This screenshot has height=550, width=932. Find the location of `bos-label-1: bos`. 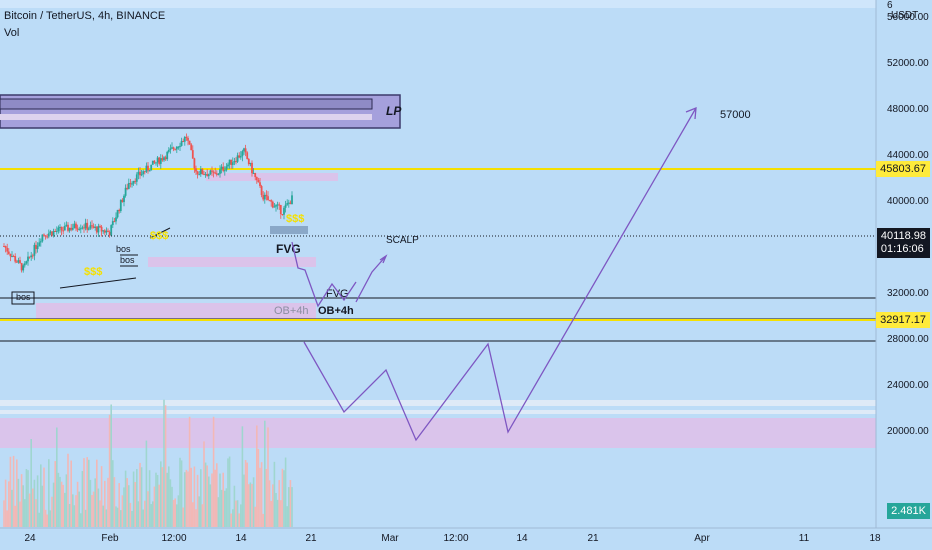

bos-label-1: bos is located at coordinates (23, 297).